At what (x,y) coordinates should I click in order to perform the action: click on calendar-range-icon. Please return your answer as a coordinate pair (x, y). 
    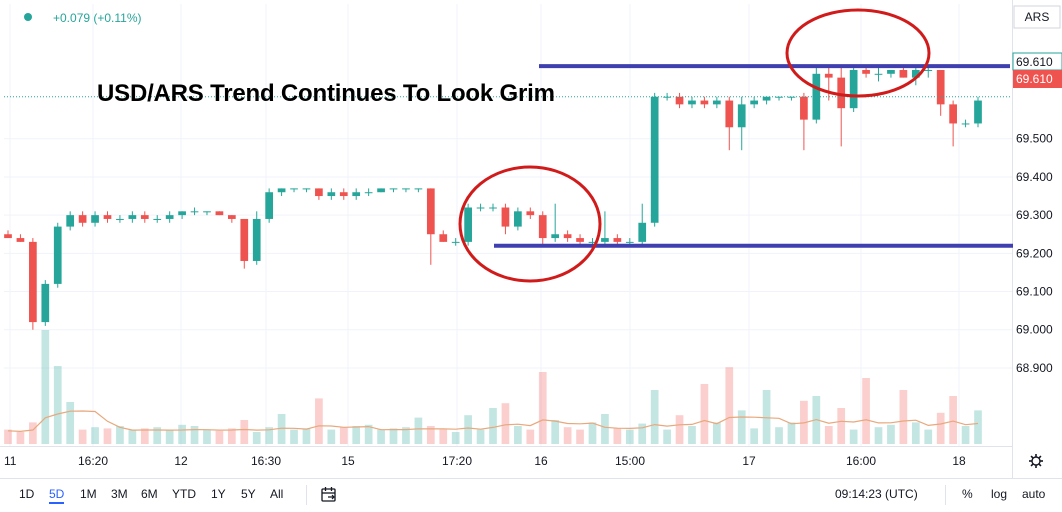
    Looking at the image, I should click on (329, 495).